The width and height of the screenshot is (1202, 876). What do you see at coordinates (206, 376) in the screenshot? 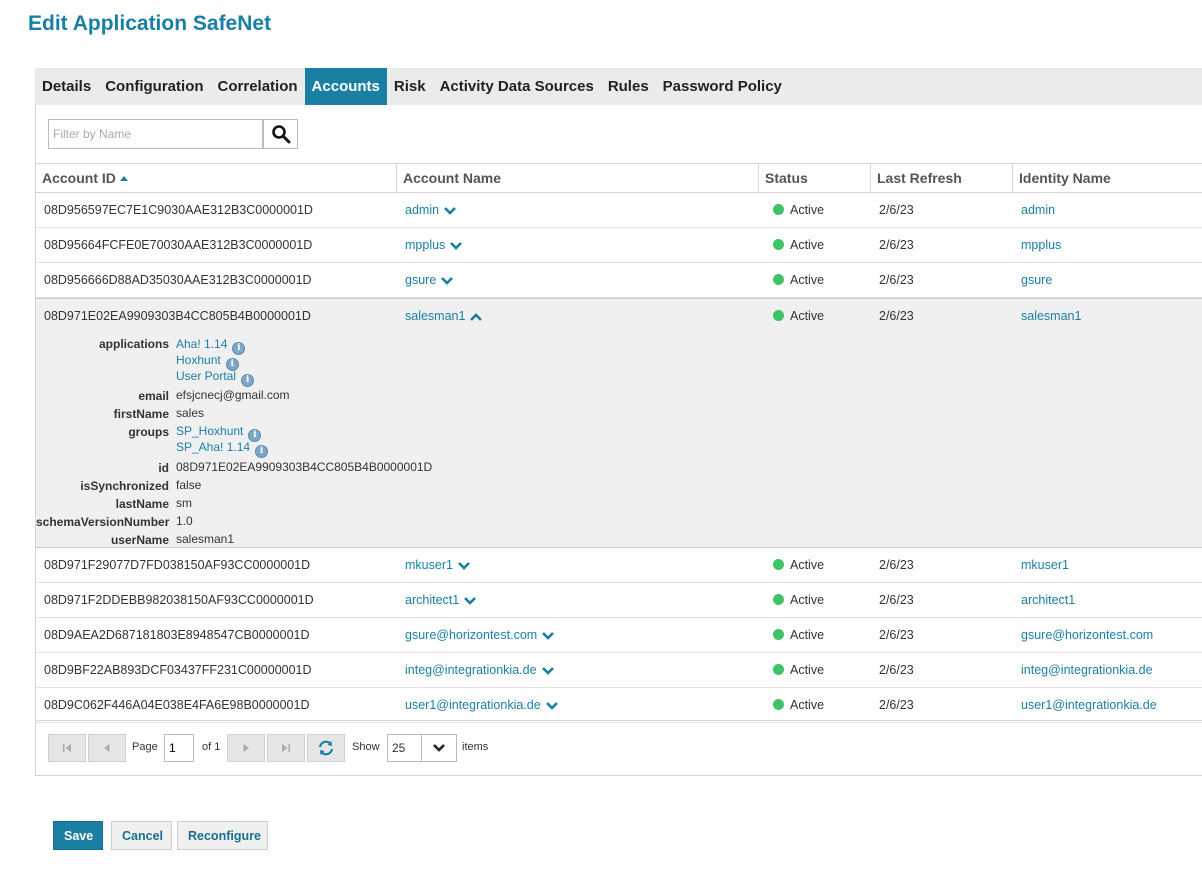
I see `application-link: User Portal` at bounding box center [206, 376].